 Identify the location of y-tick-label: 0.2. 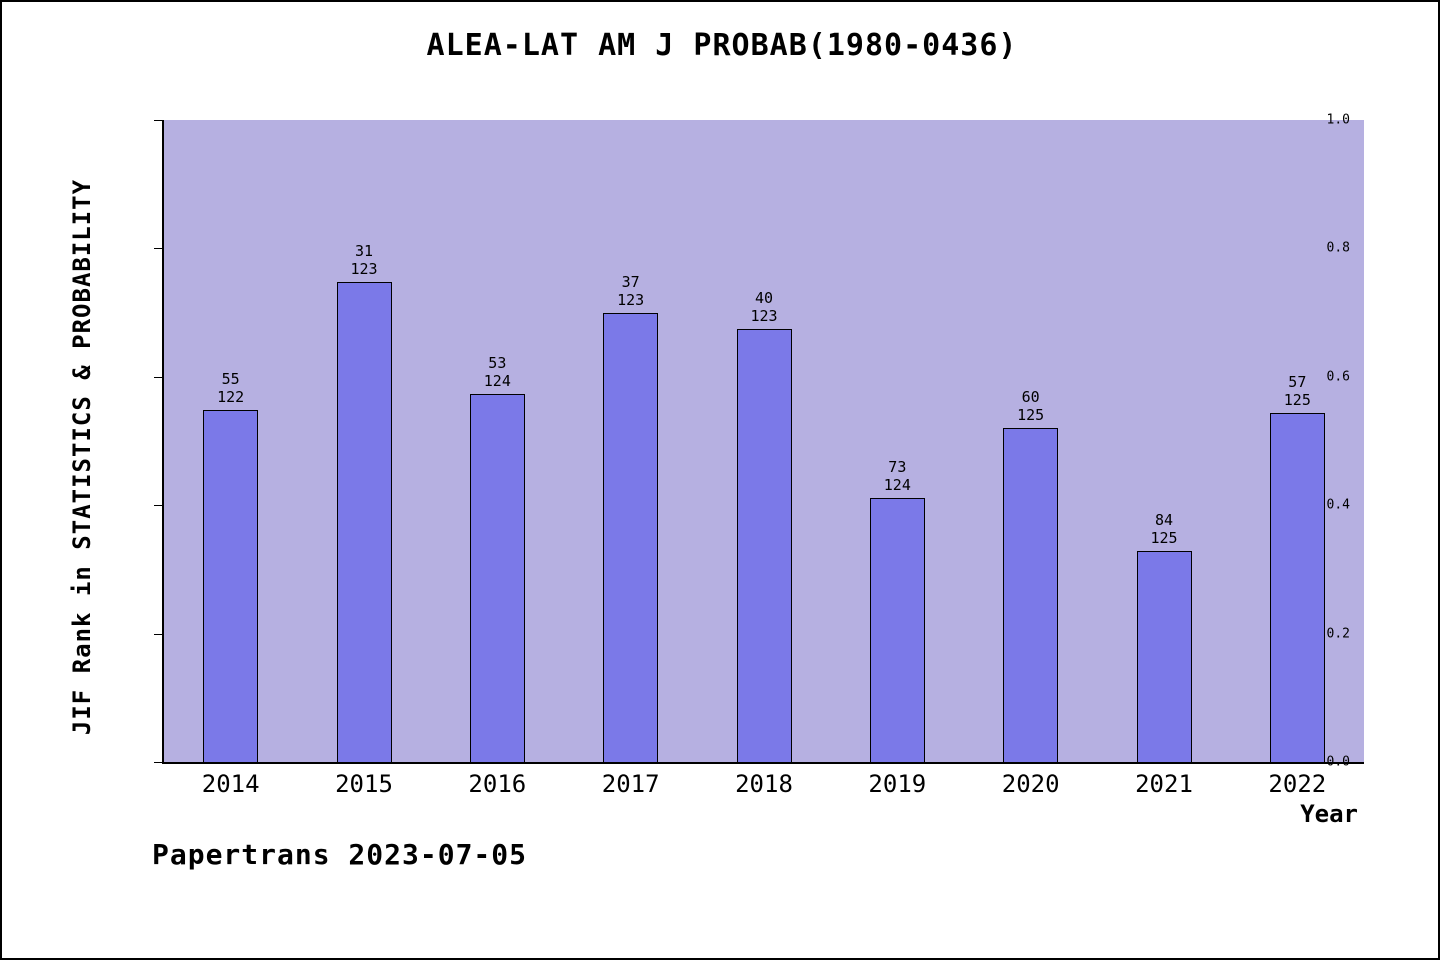
(1338, 634).